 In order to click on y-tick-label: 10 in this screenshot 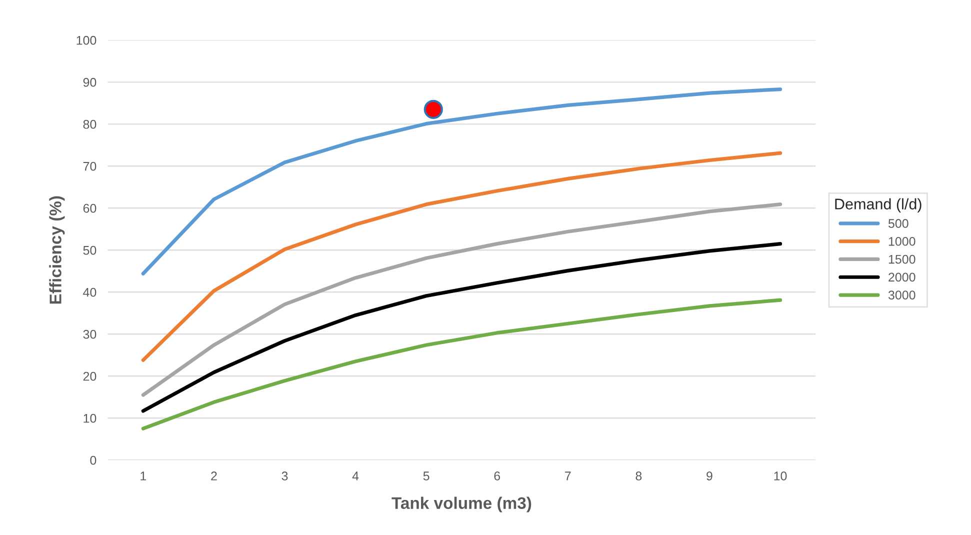, I will do `click(90, 418)`.